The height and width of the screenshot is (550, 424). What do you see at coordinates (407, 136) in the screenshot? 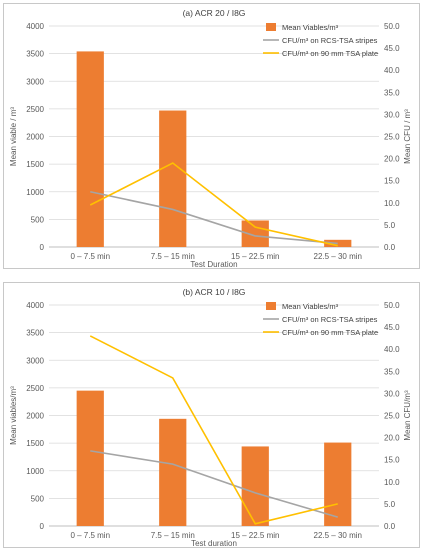
I see `y2-axis-title: Mean CFU / m³` at bounding box center [407, 136].